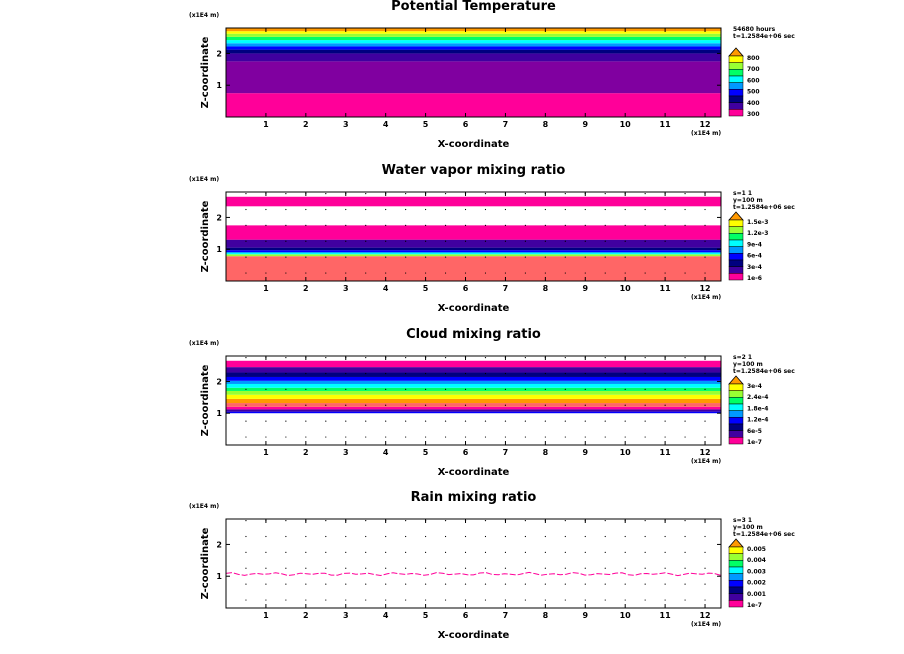 This screenshot has width=904, height=654. Describe the element at coordinates (736, 216) in the screenshot. I see `colorbar-arrow` at that location.